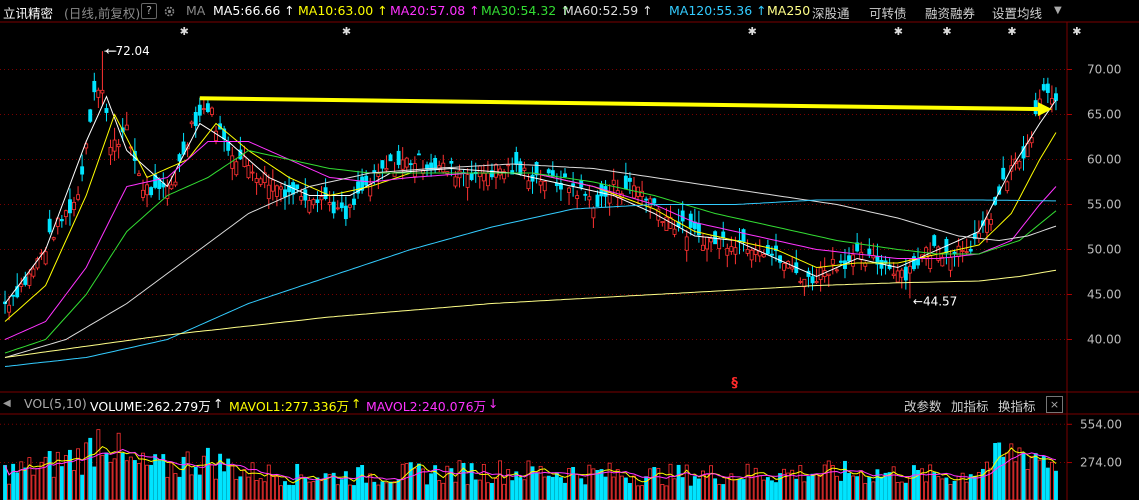  I want to click on add-indicator-button: 加指标, so click(970, 406).